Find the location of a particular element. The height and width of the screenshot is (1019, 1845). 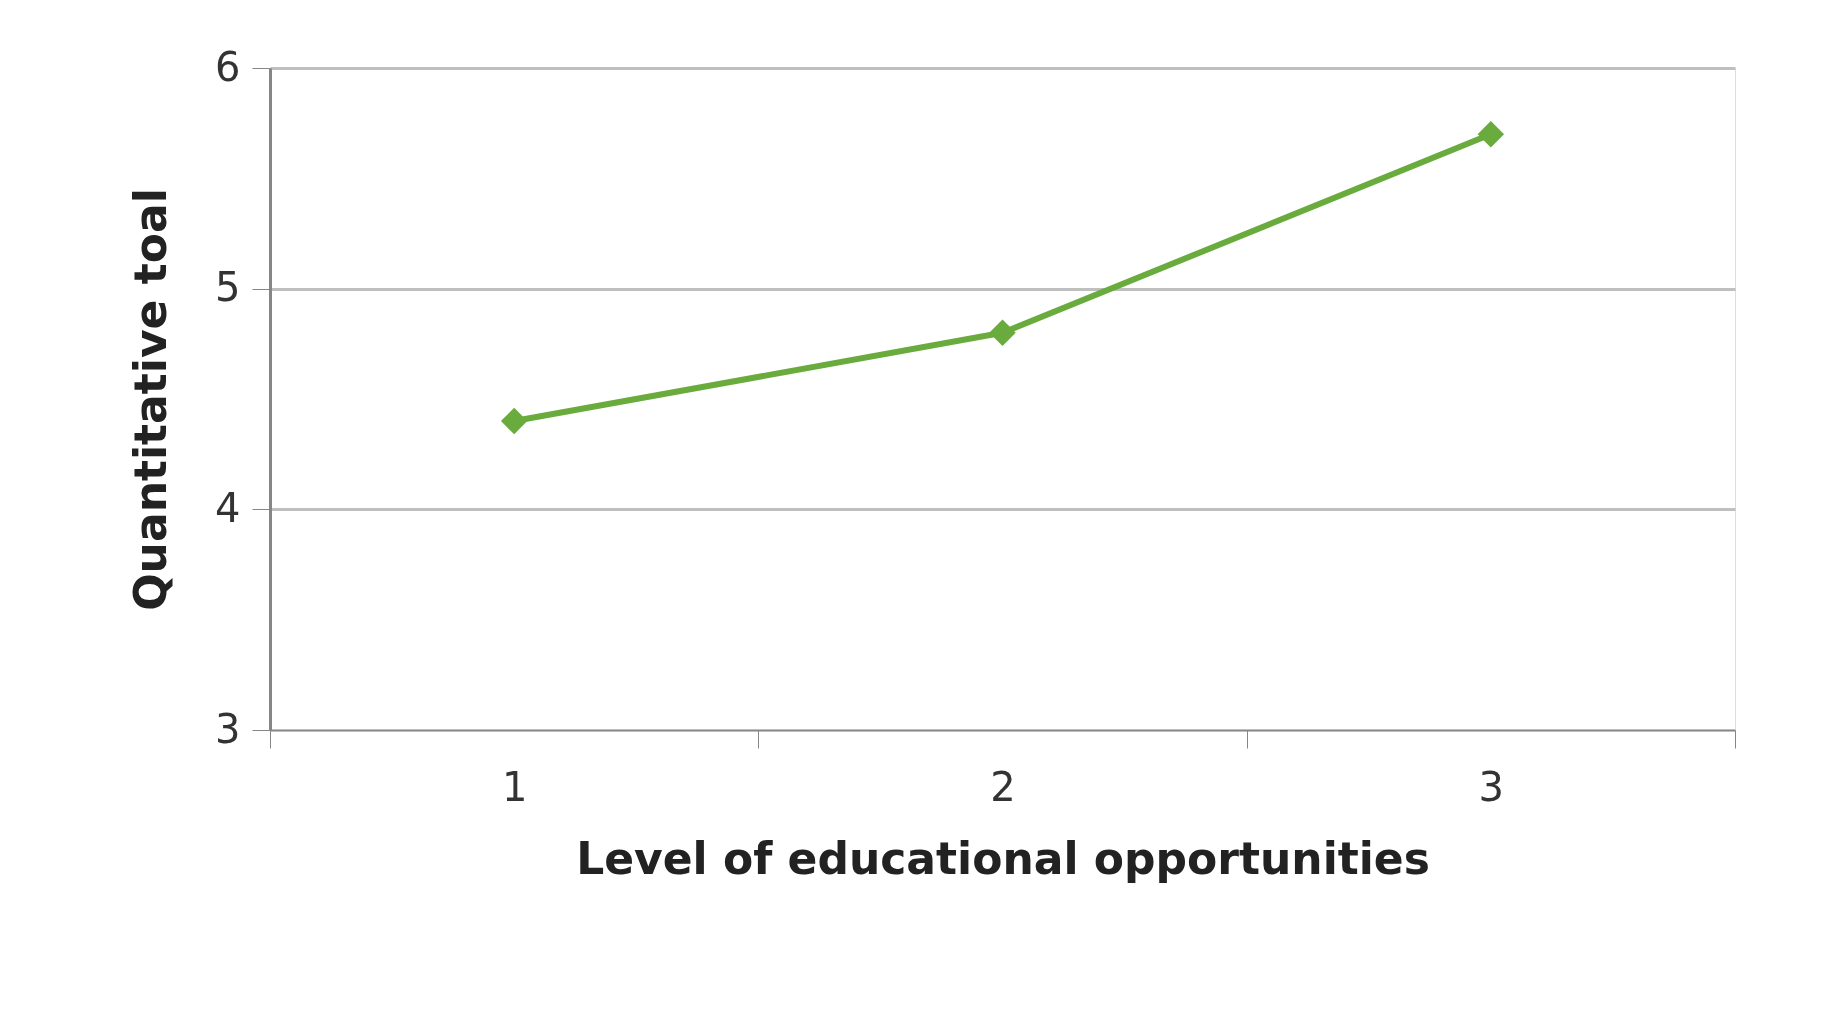

y-axis-title: Quantitative toal is located at coordinates (151, 399).